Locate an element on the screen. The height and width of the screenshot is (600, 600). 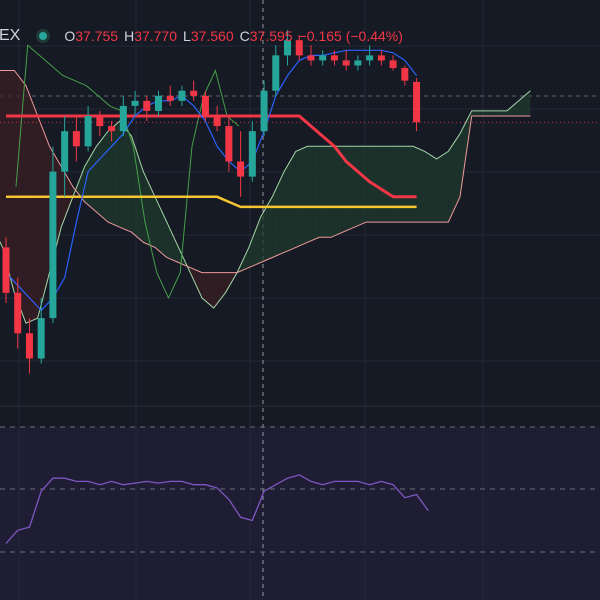
base-line is located at coordinates (211, 156).